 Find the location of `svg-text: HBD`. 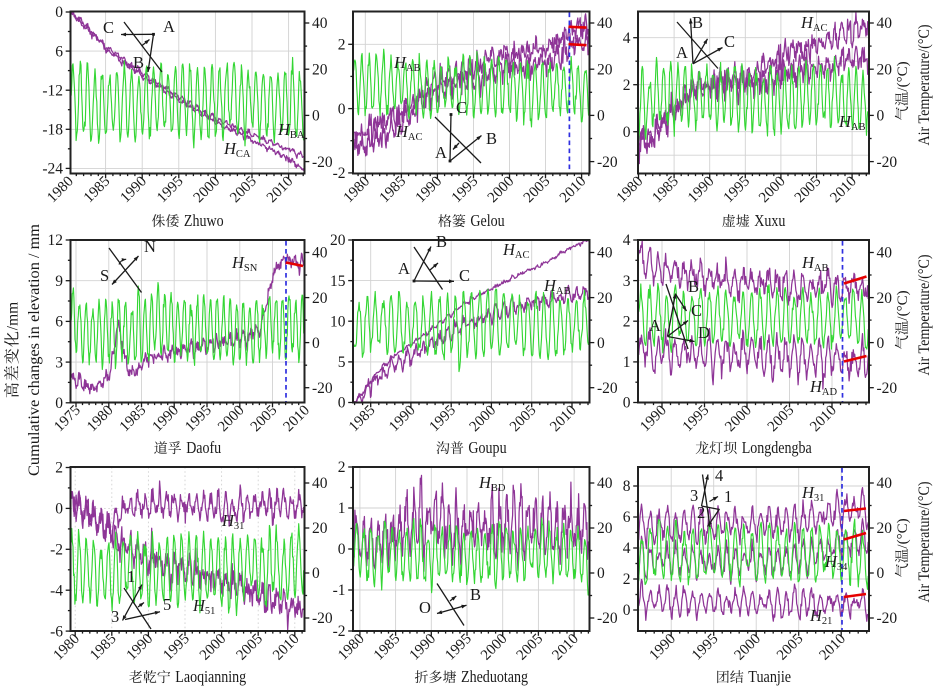

svg-text: HBD is located at coordinates (492, 483).